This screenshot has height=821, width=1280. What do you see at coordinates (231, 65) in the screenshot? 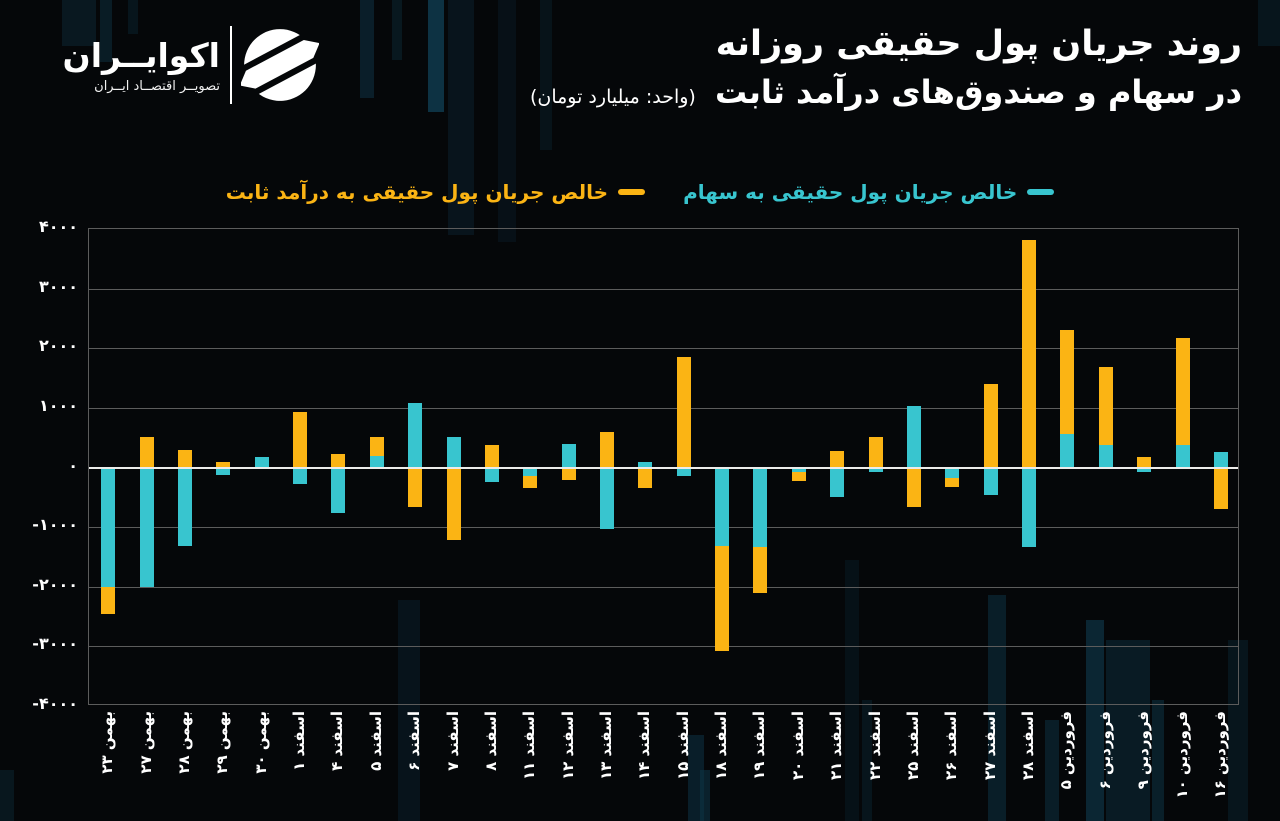
I see `brand-divider` at bounding box center [231, 65].